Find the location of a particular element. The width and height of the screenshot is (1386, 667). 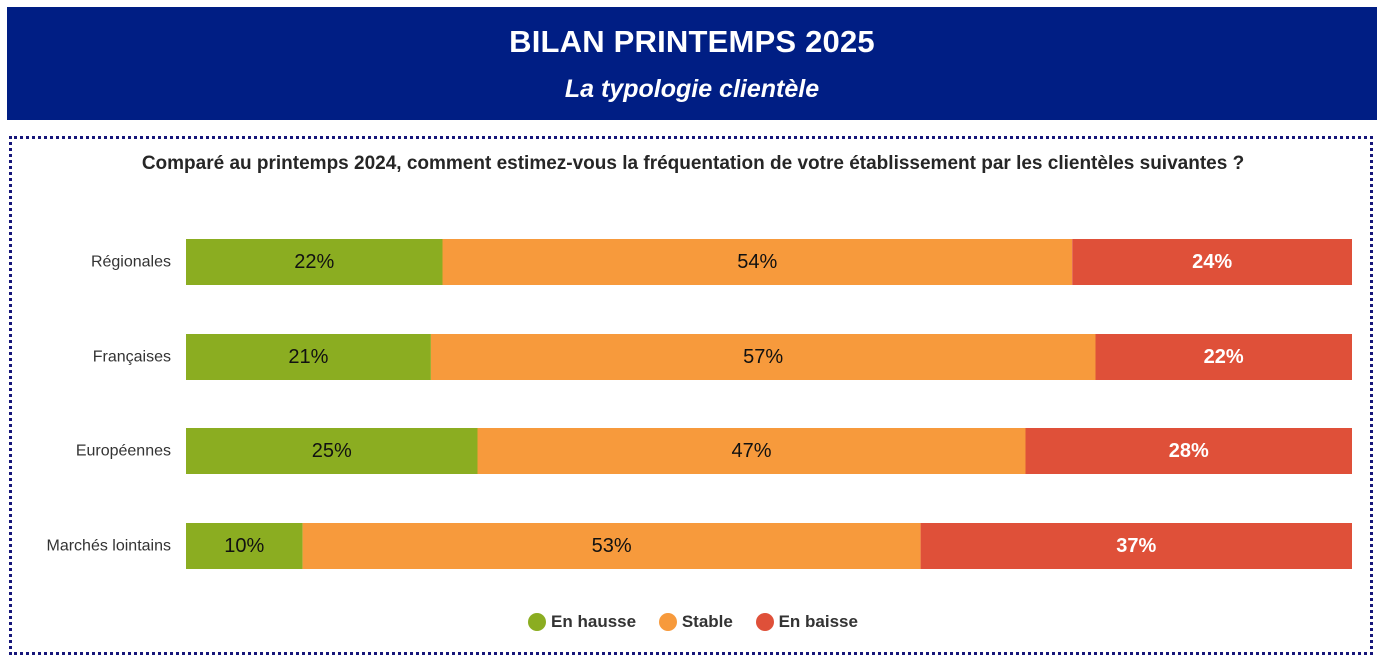

data-label: 10% is located at coordinates (244, 546).